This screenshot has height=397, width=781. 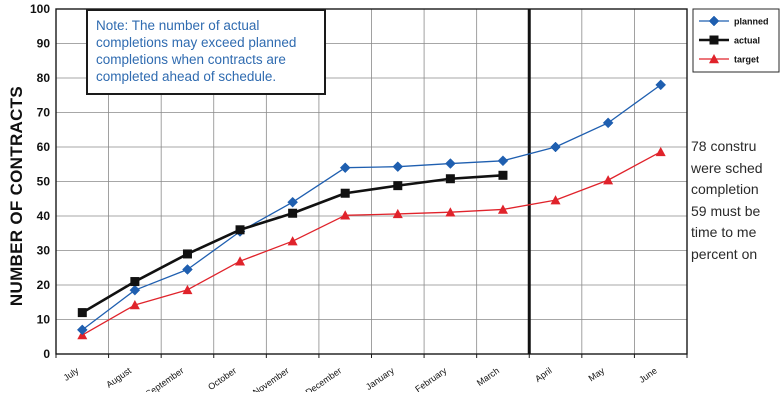 What do you see at coordinates (431, 378) in the screenshot?
I see `x-tick-label: February` at bounding box center [431, 378].